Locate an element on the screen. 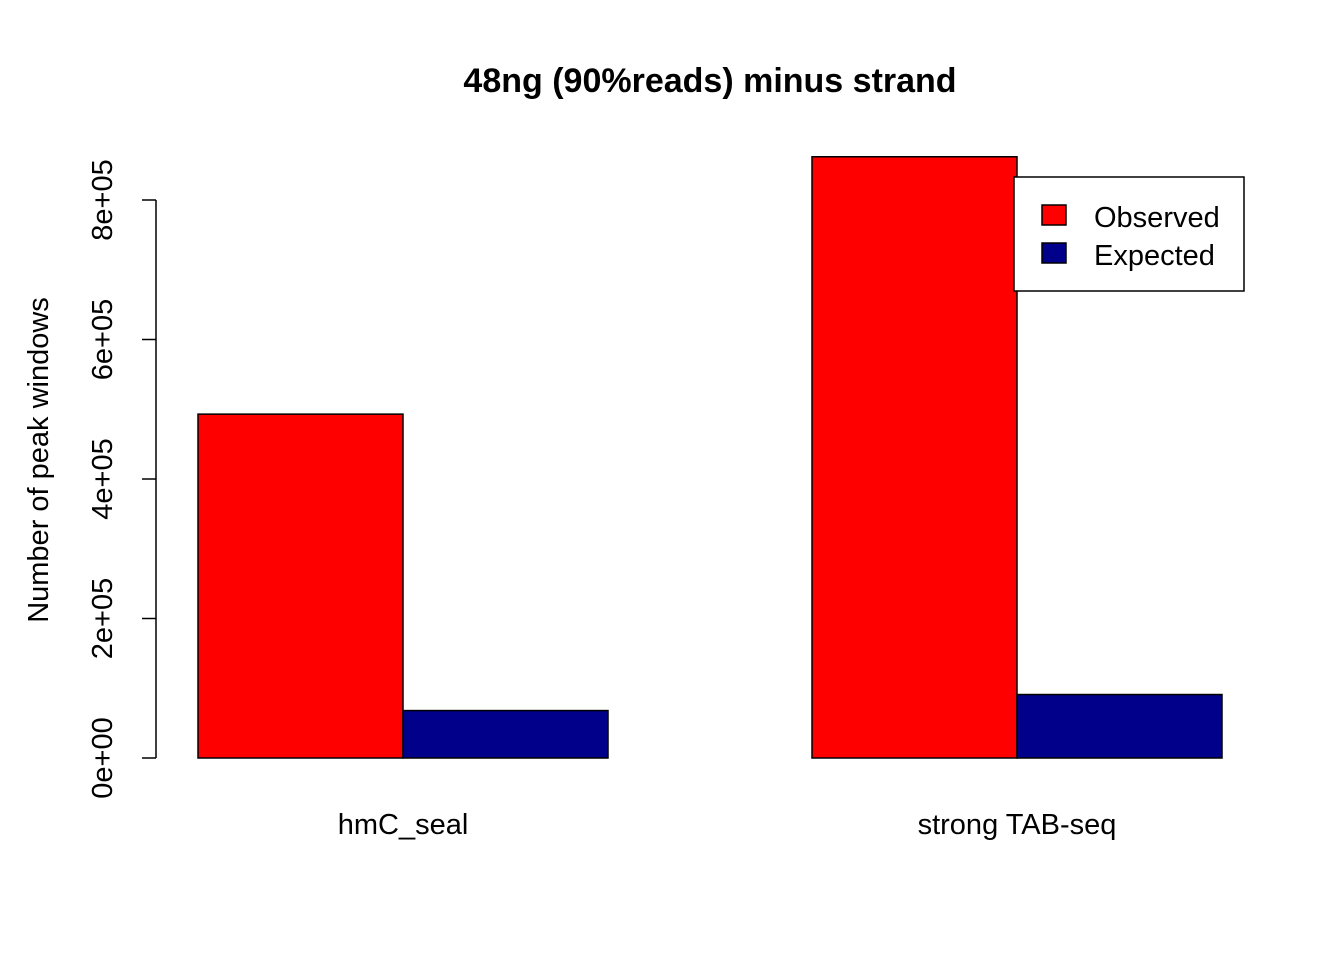  legend-swatch-expected is located at coordinates (1054, 253).